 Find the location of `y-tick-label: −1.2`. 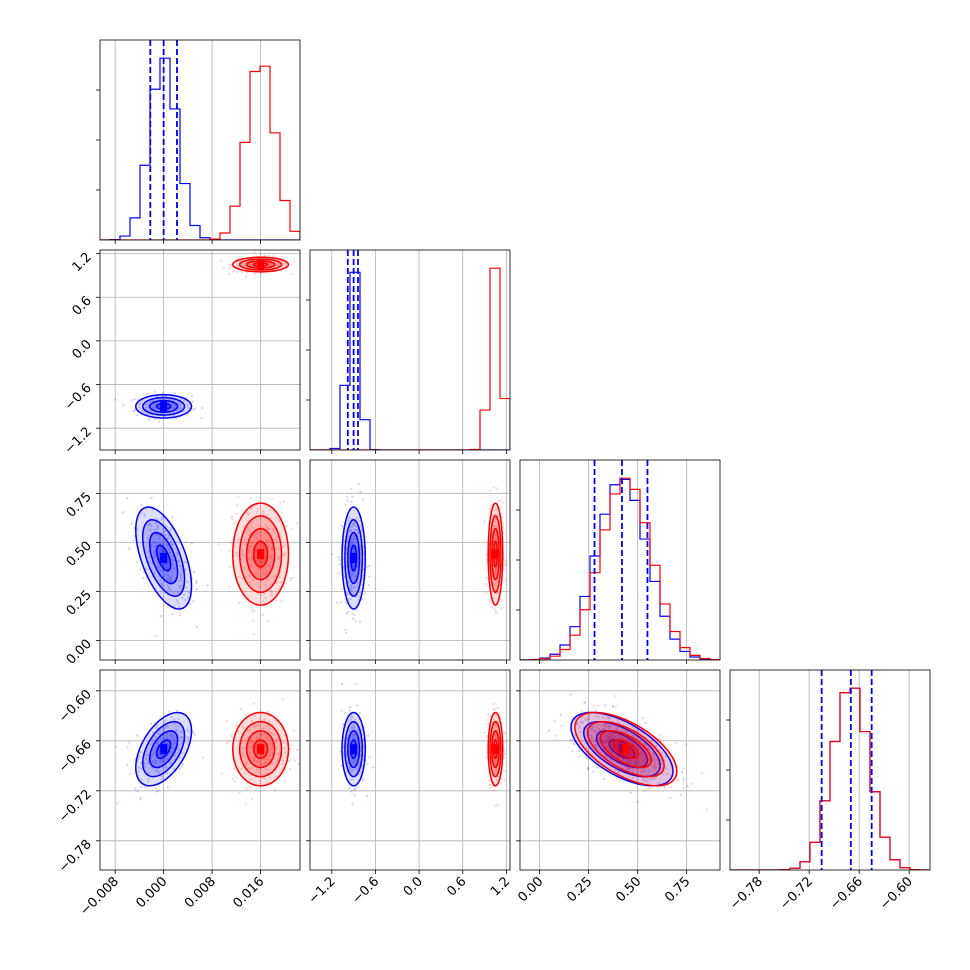

y-tick-label: −1.2 is located at coordinates (78, 440).